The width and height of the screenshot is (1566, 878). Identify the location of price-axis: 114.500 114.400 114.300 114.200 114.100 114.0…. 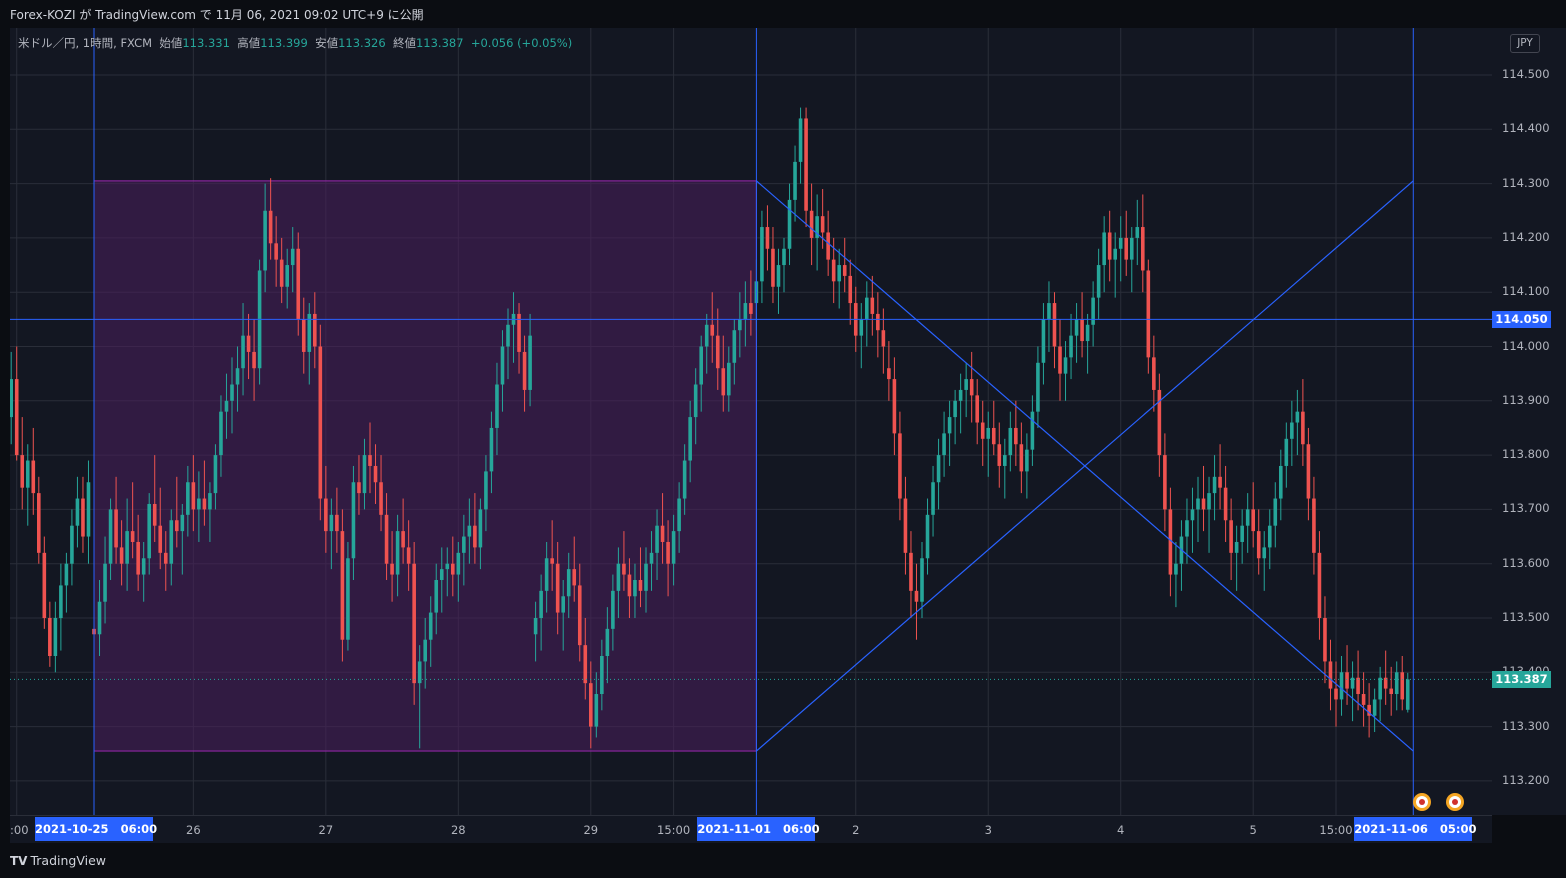
(1529, 421).